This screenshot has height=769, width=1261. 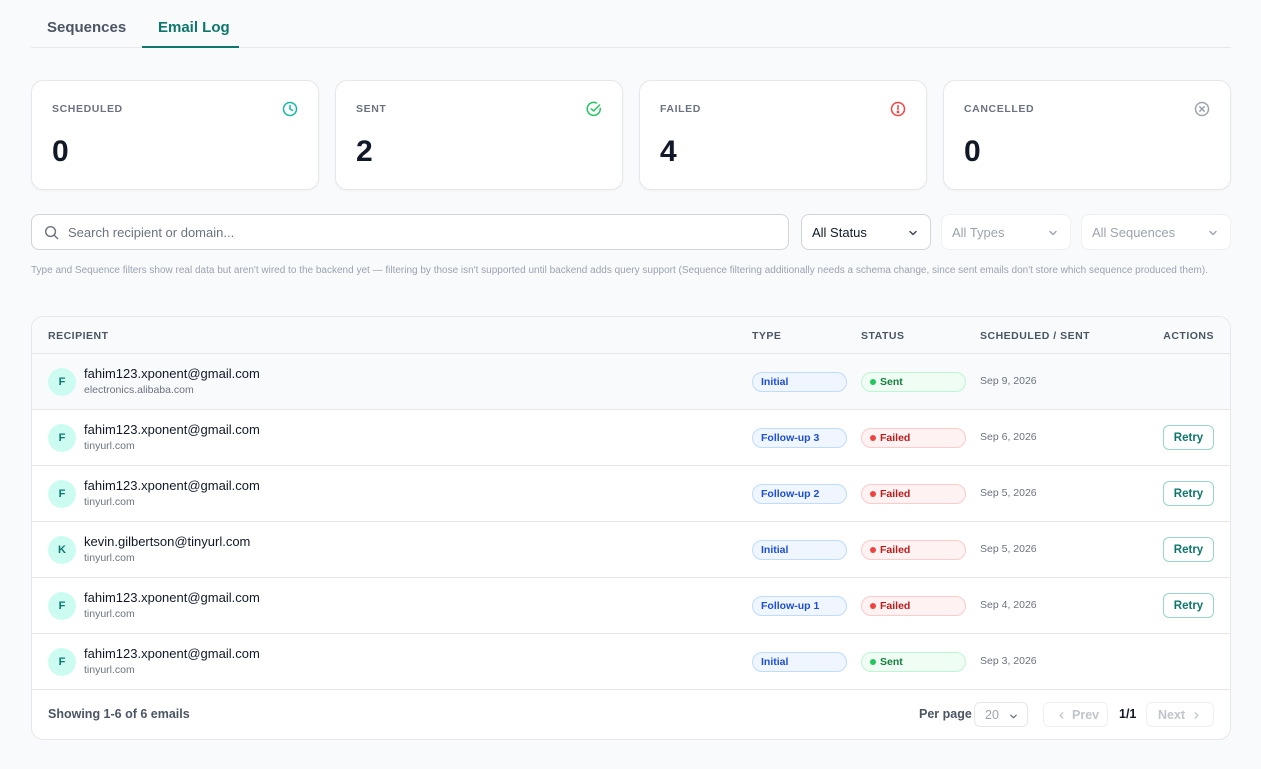 I want to click on next-label: Next, so click(x=1172, y=715).